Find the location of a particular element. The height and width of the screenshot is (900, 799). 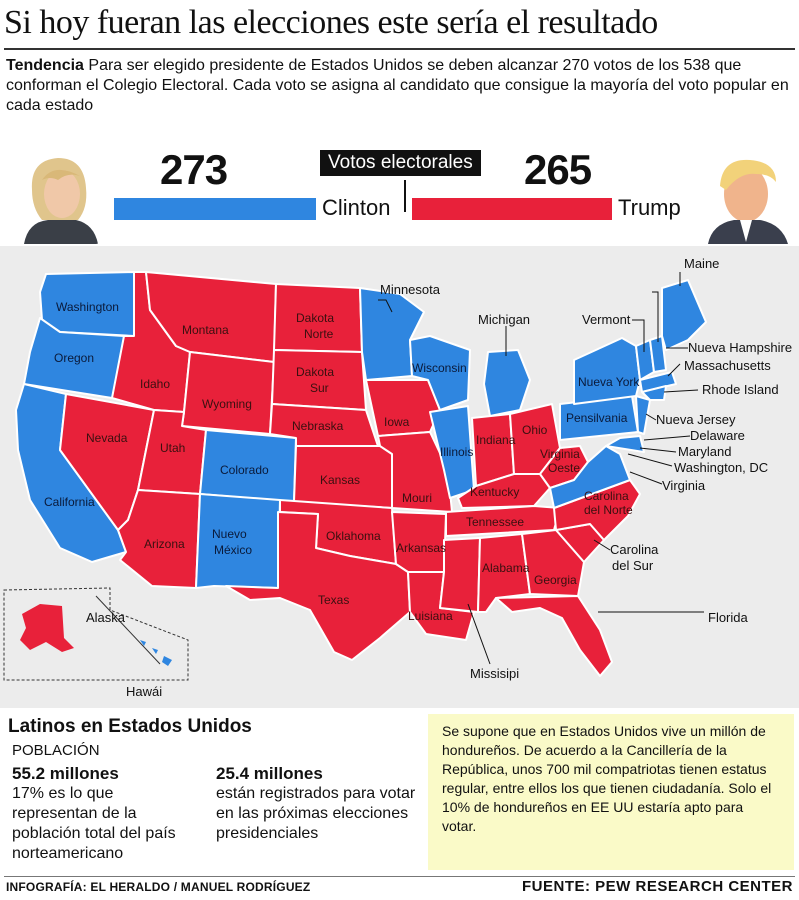

state-georgia is located at coordinates (553, 563).